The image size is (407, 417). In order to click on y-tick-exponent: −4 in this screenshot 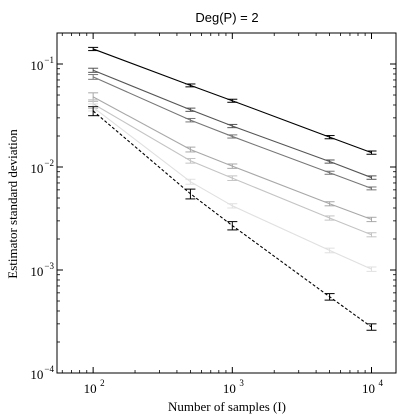, I will do `click(49, 369)`.